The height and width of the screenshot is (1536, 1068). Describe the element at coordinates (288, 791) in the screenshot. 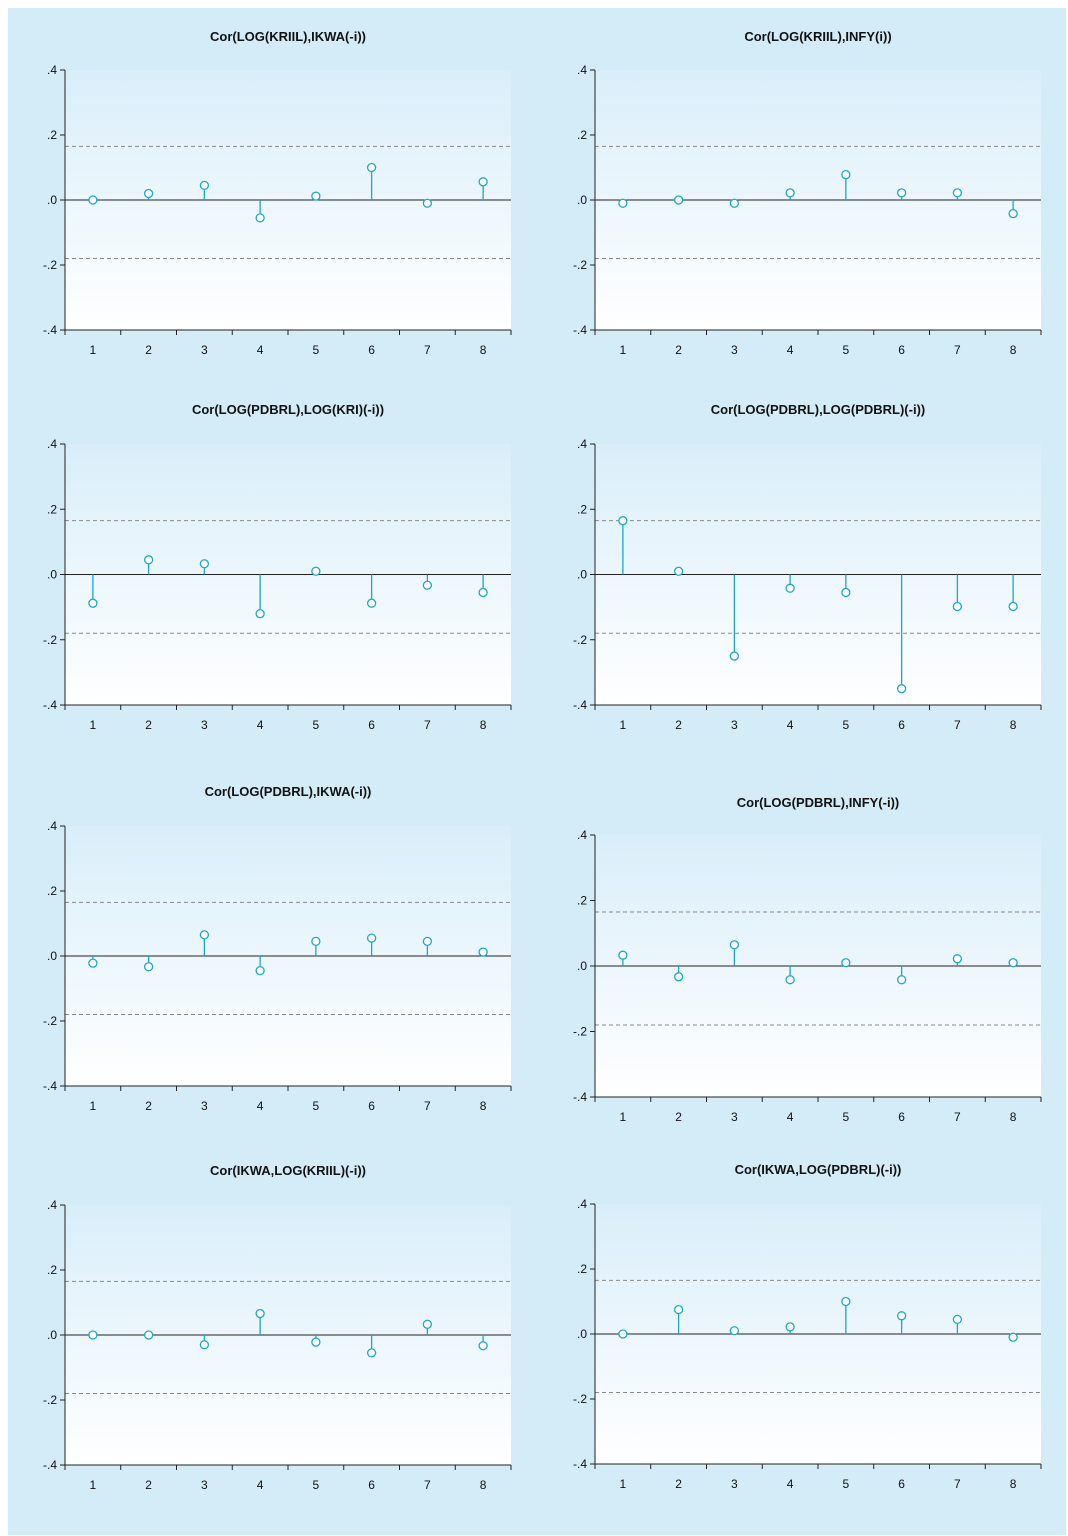

I see `chart-title: Cor(LOG(PDBRL),IKWA(-i))` at that location.